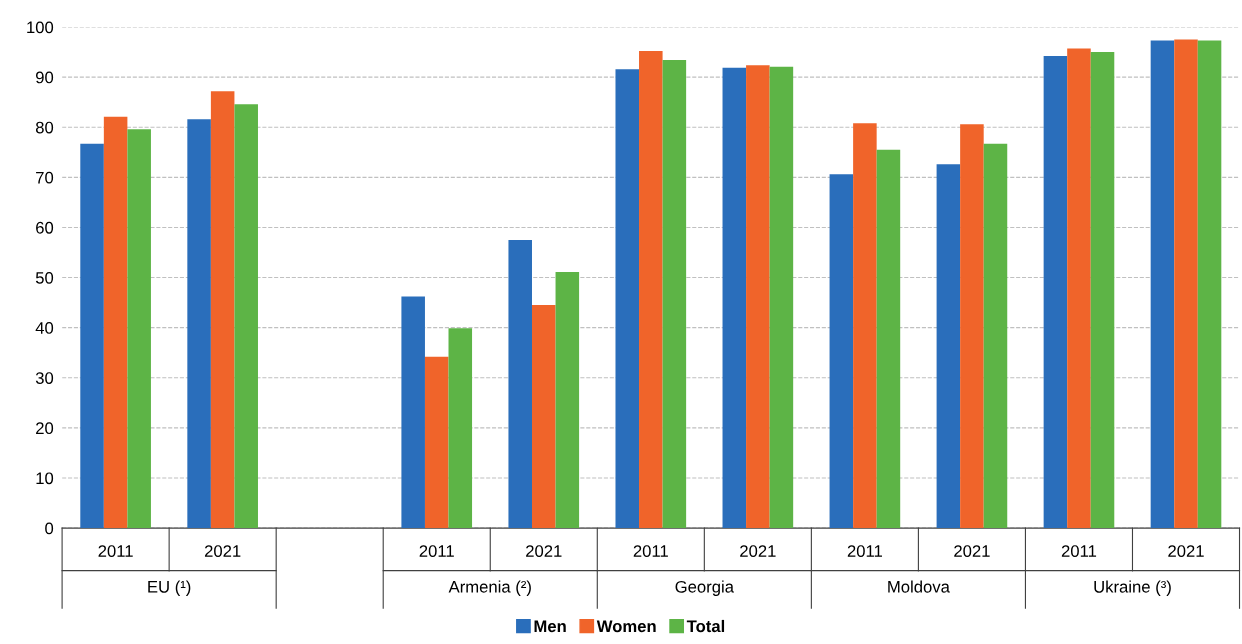 The image size is (1242, 644). Describe the element at coordinates (626, 626) in the screenshot. I see `legend-label: Women` at that location.